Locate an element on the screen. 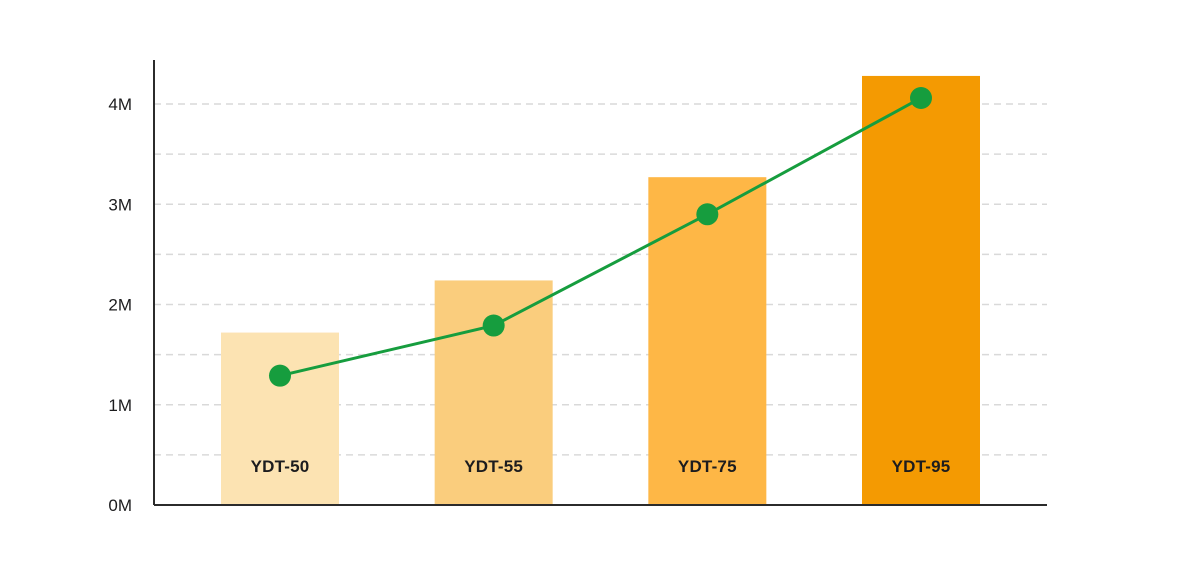 This screenshot has width=1200, height=568. y-tick-label-4M: 4M is located at coordinates (120, 104).